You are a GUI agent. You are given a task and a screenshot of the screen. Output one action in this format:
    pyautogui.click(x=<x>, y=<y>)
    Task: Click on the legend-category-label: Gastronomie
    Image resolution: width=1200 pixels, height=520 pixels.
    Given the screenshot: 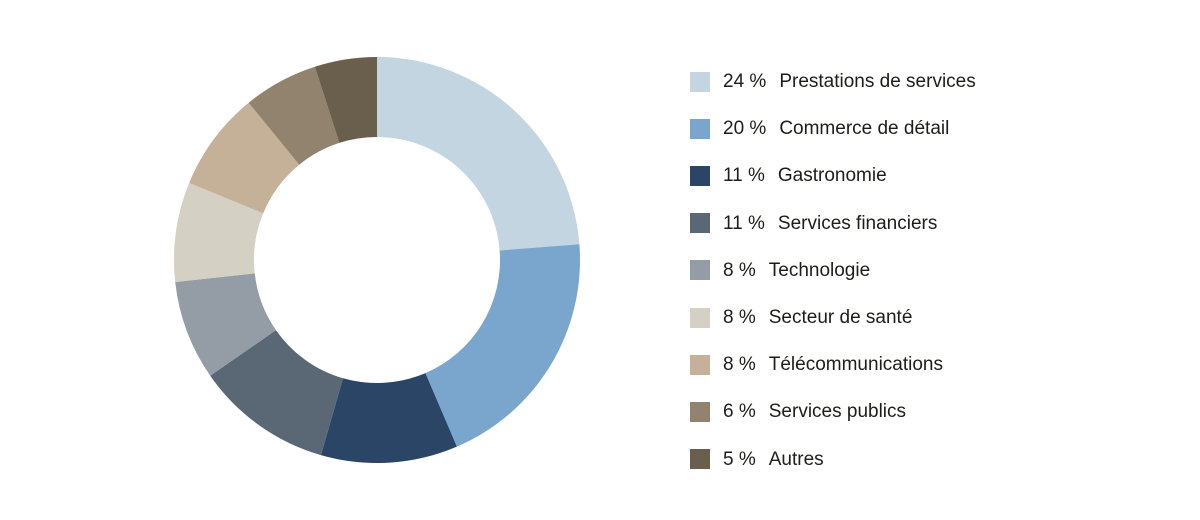 What is the action you would take?
    pyautogui.click(x=832, y=176)
    